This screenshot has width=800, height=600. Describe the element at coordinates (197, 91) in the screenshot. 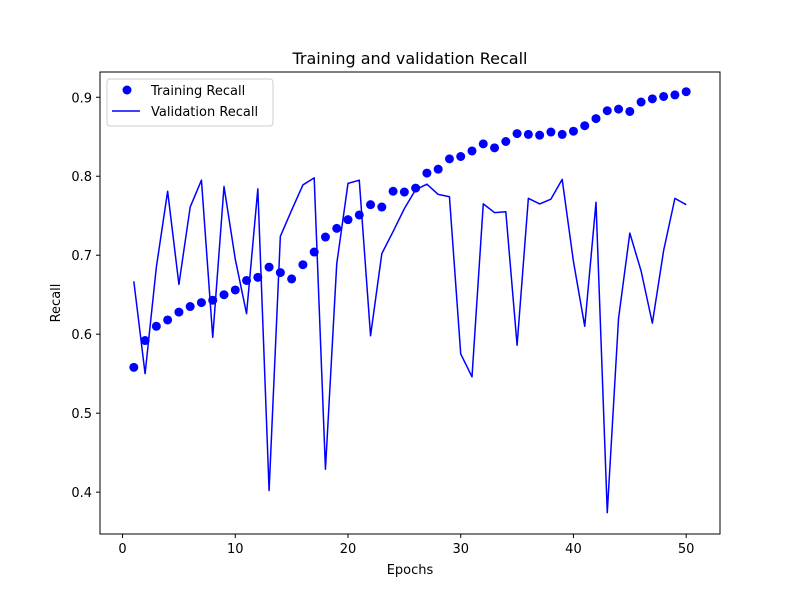

I see `legend-training-label: Training Recall` at that location.